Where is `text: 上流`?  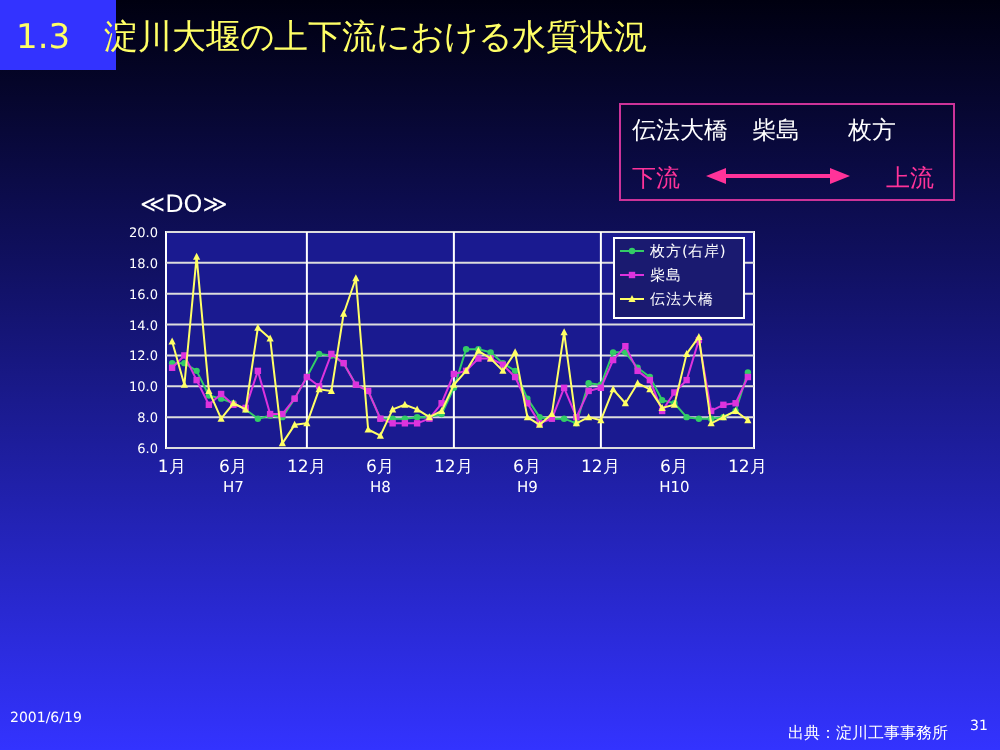 text: 上流 is located at coordinates (910, 178).